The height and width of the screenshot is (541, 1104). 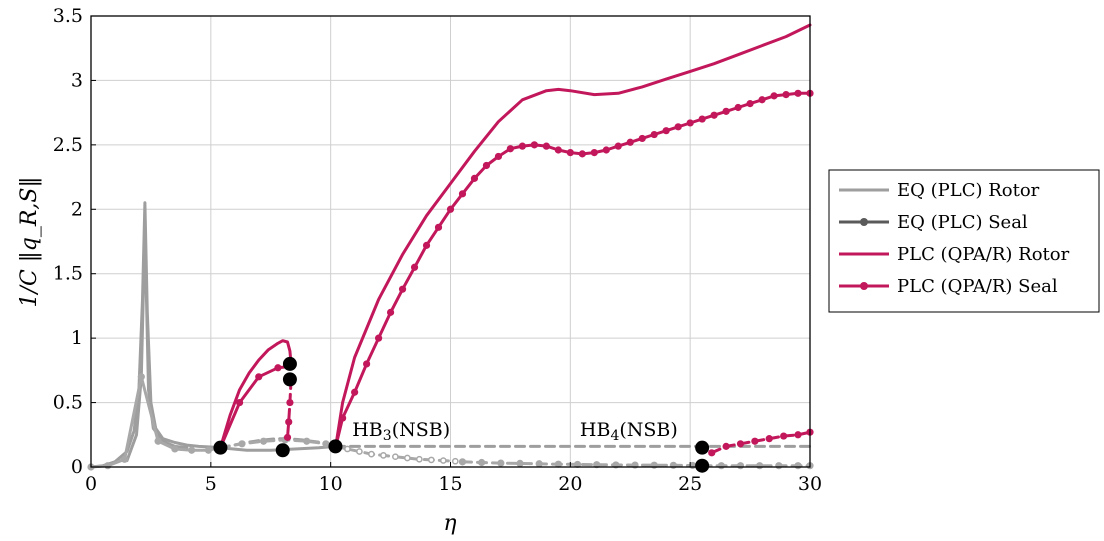 What do you see at coordinates (401, 431) in the screenshot?
I see `hb3-annotation: HB3(NSB)` at bounding box center [401, 431].